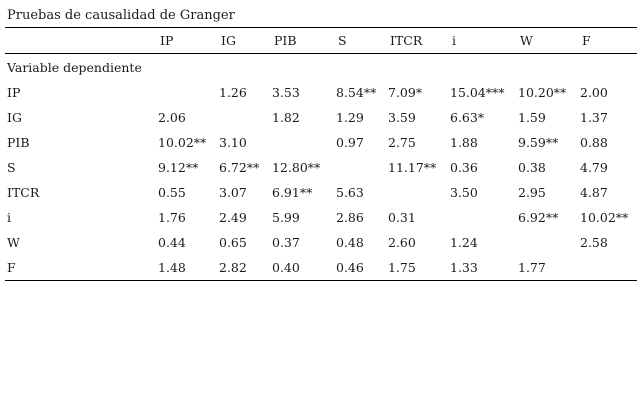 This screenshot has width=643, height=406. I want to click on table-cell: 9.12**, so click(178, 167).